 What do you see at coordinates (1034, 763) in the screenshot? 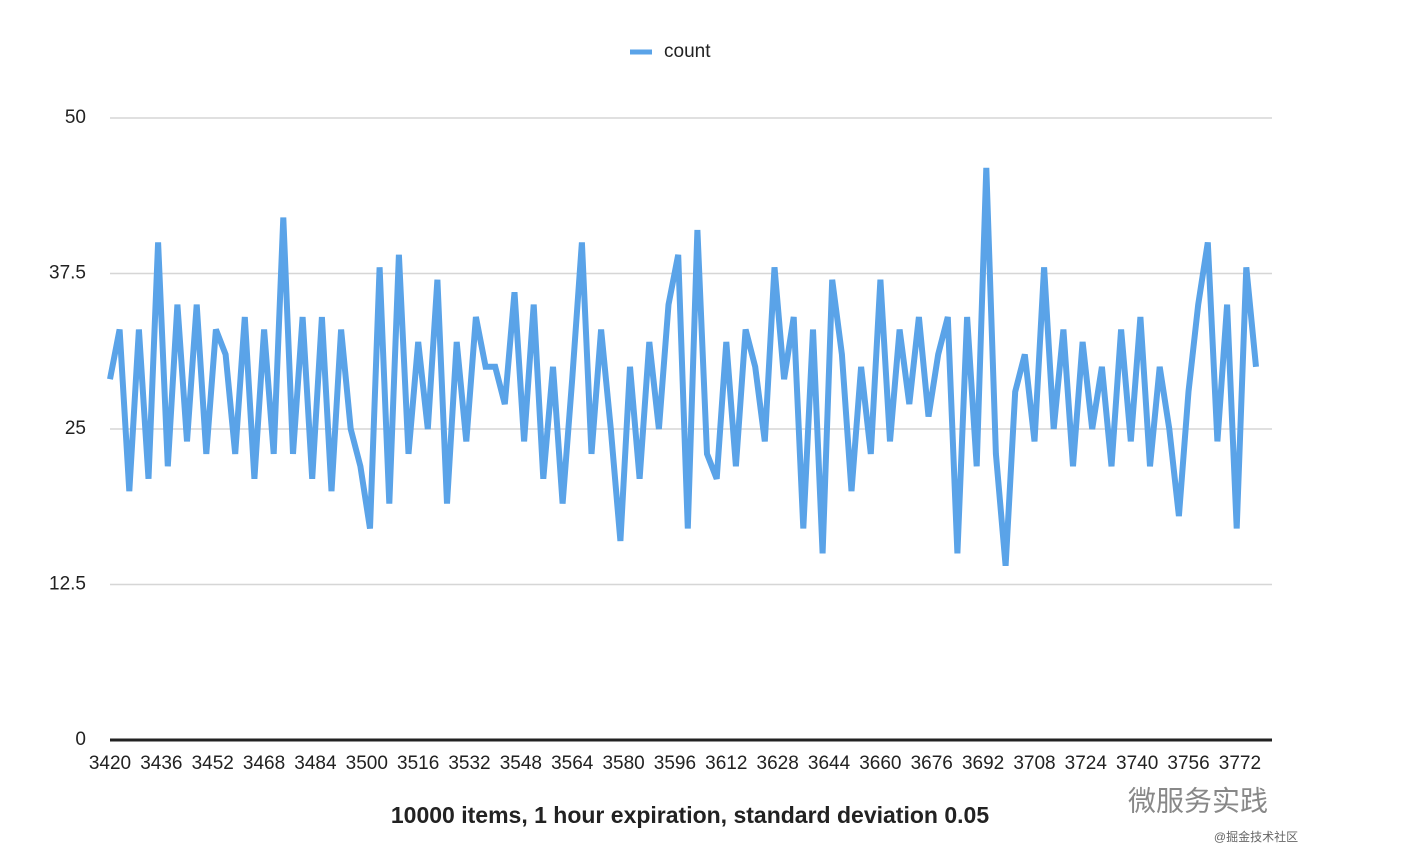
I see `x-tick-label: 3708` at bounding box center [1034, 763].